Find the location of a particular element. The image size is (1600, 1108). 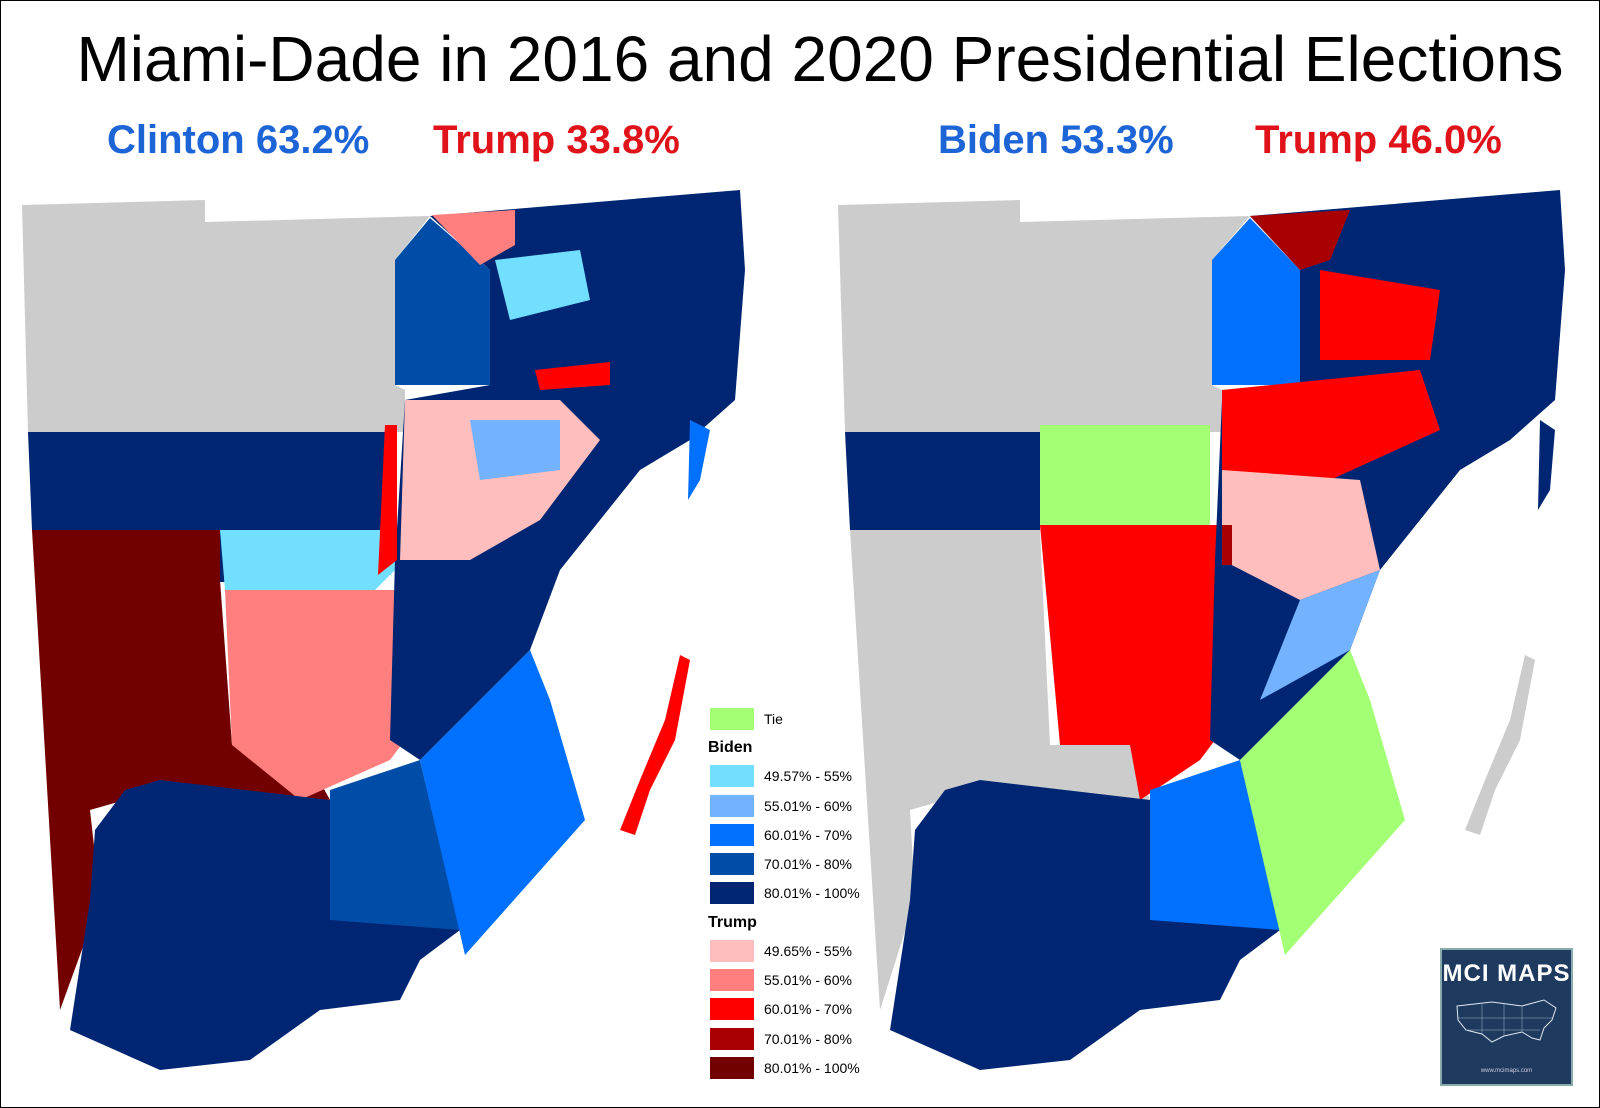

legend-label-rep-3: 60.01% - 70% is located at coordinates (808, 1009).